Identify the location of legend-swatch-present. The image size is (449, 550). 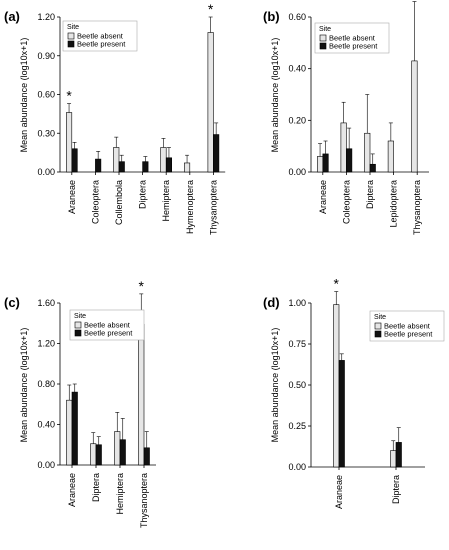
(323, 46).